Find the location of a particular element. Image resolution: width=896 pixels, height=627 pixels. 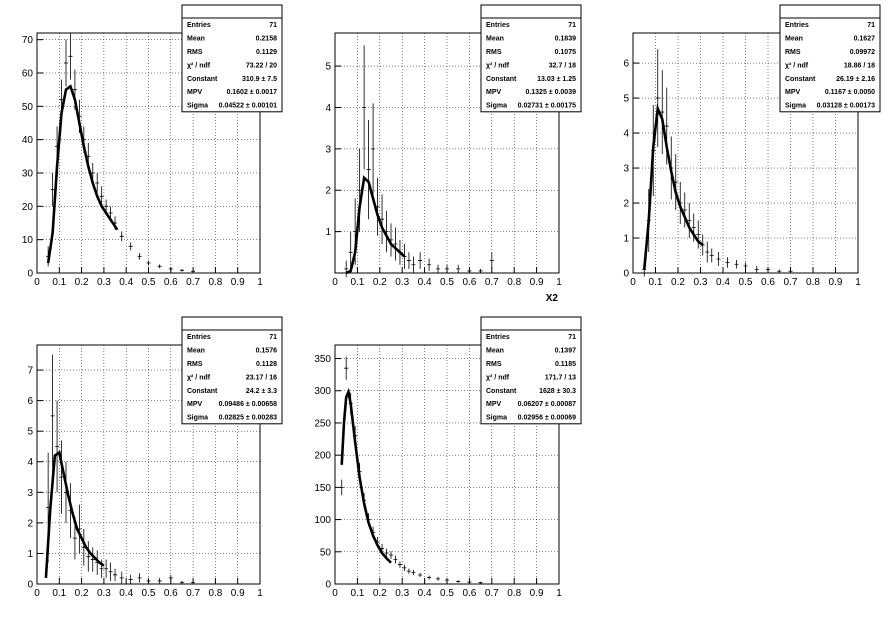

x-tick-label: 0.8 is located at coordinates (514, 282).